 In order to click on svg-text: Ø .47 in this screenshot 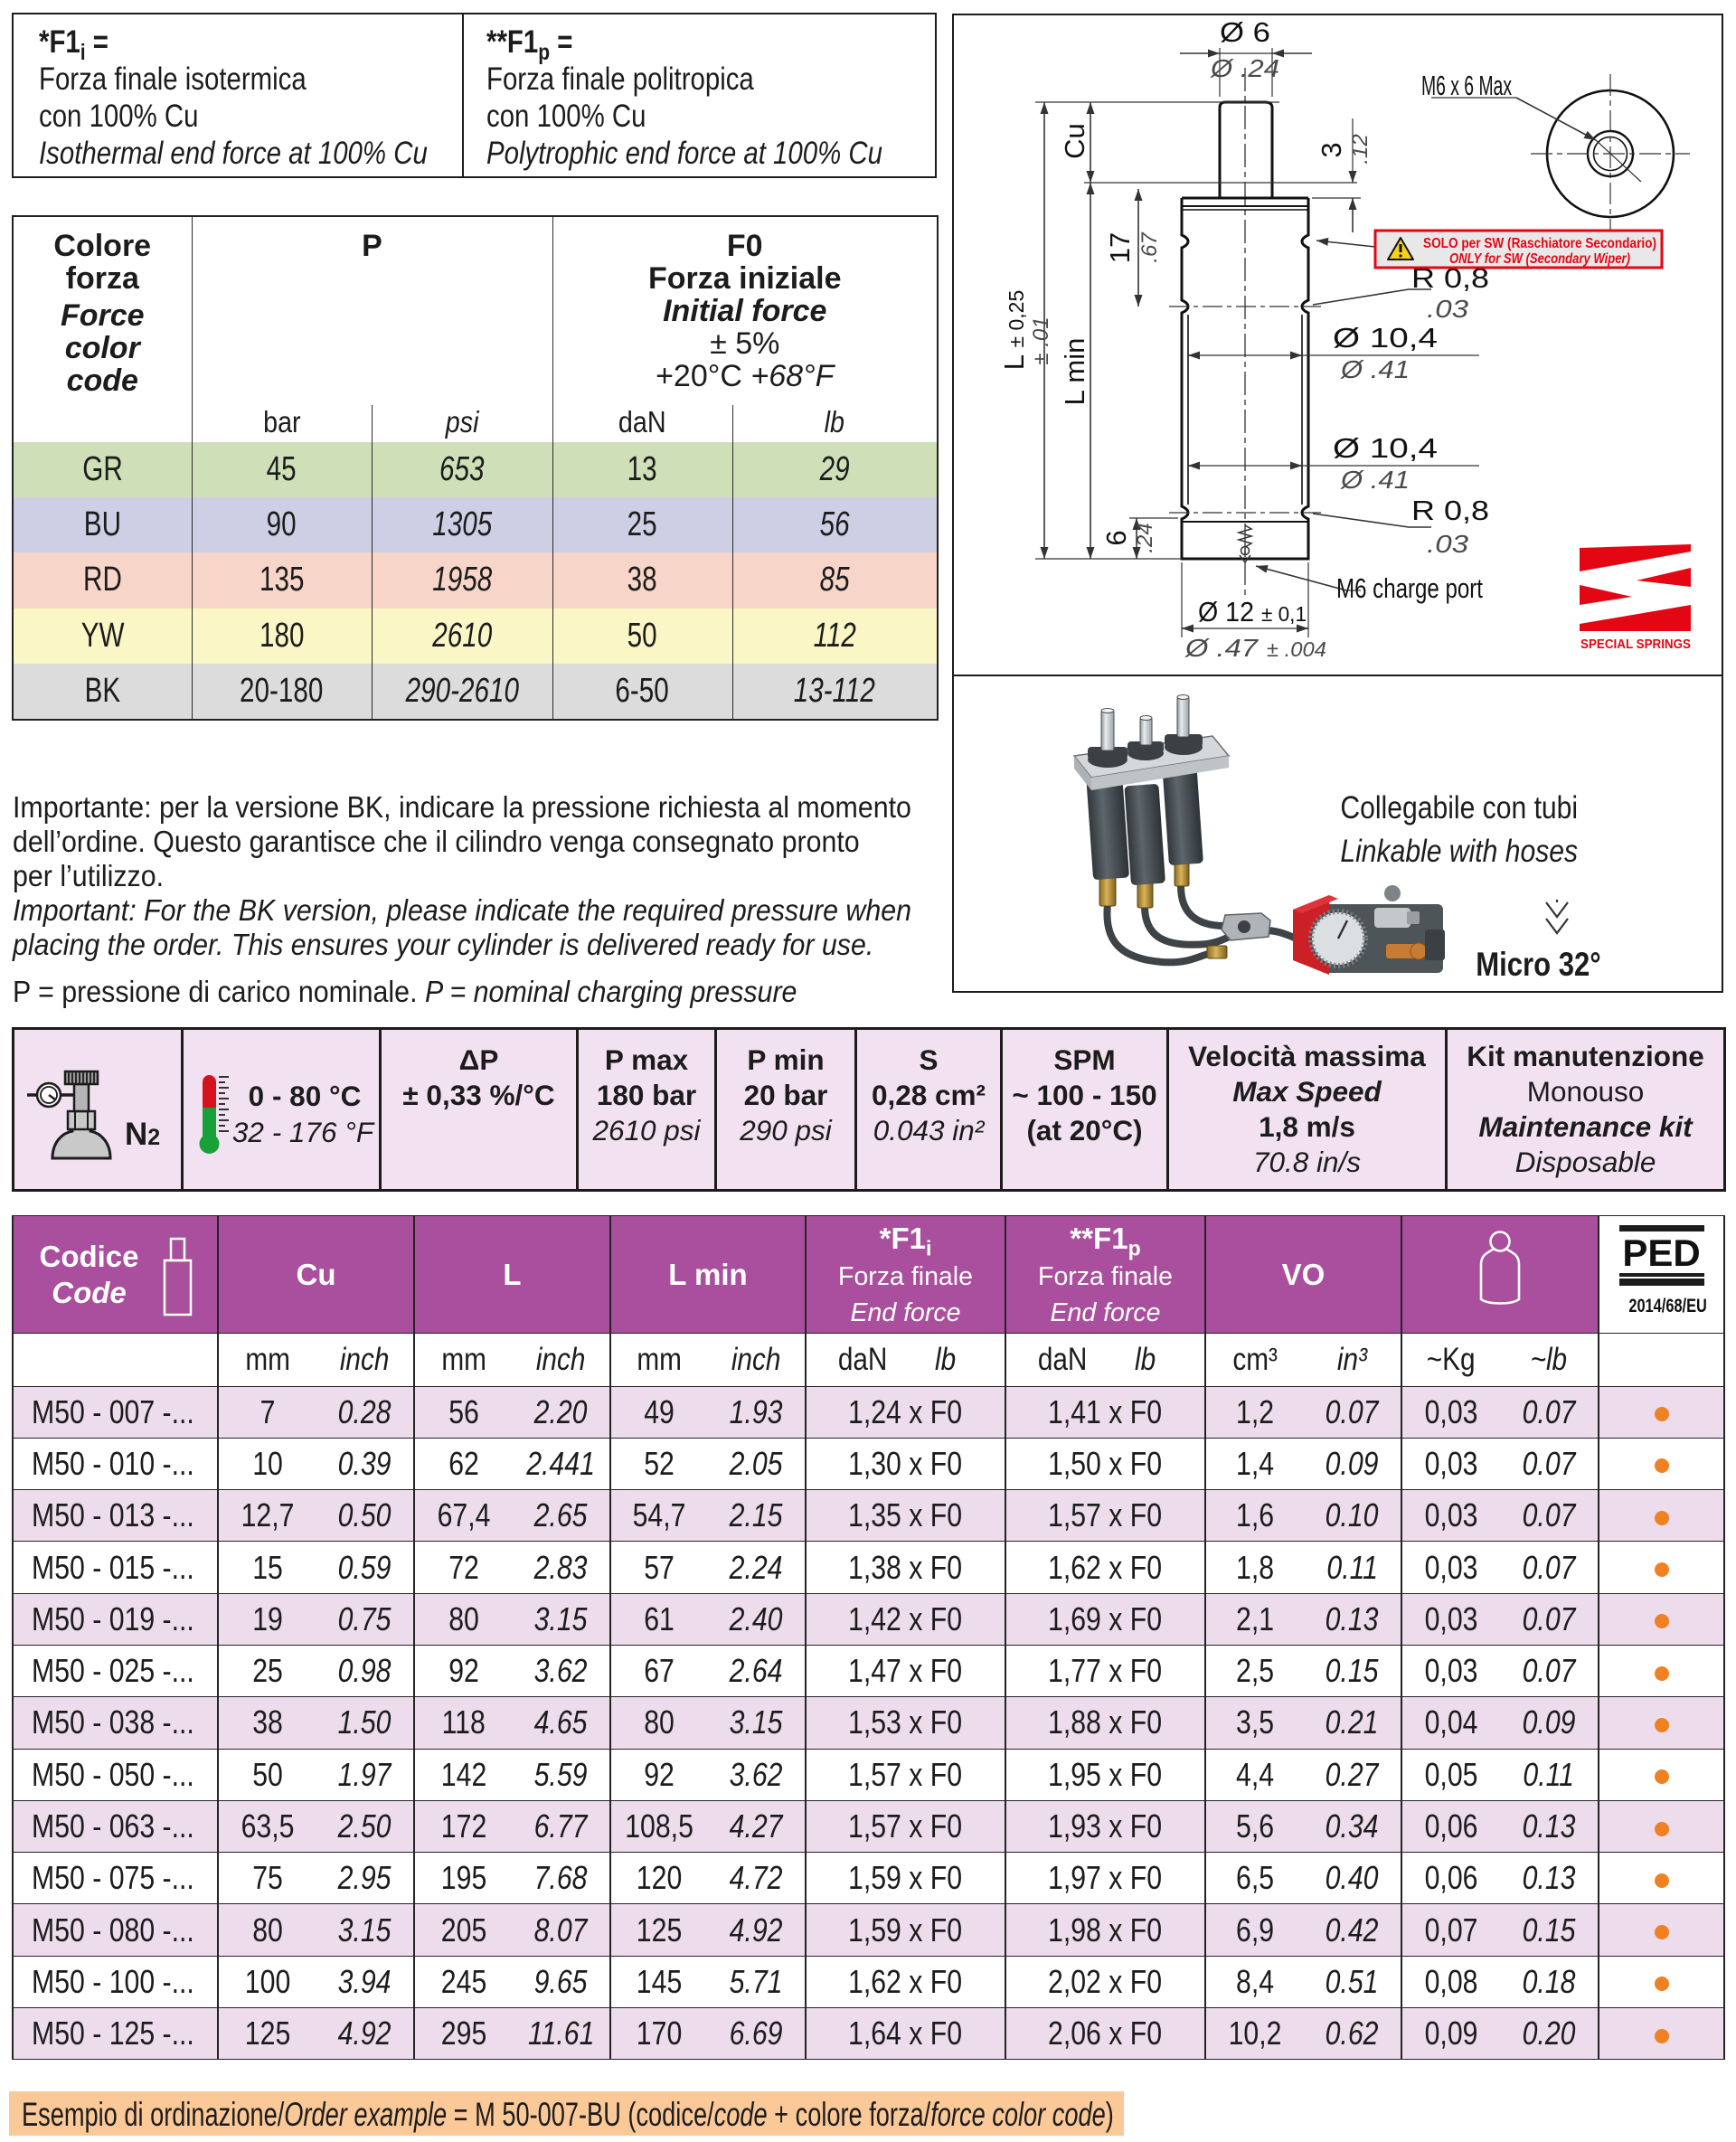, I will do `click(1222, 648)`.